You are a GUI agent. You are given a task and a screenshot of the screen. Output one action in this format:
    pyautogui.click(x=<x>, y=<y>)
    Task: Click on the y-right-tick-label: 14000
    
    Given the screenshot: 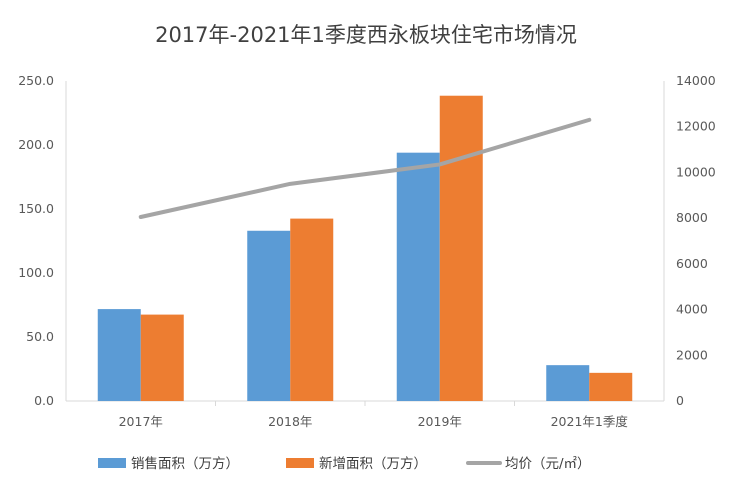 What is the action you would take?
    pyautogui.click(x=696, y=80)
    